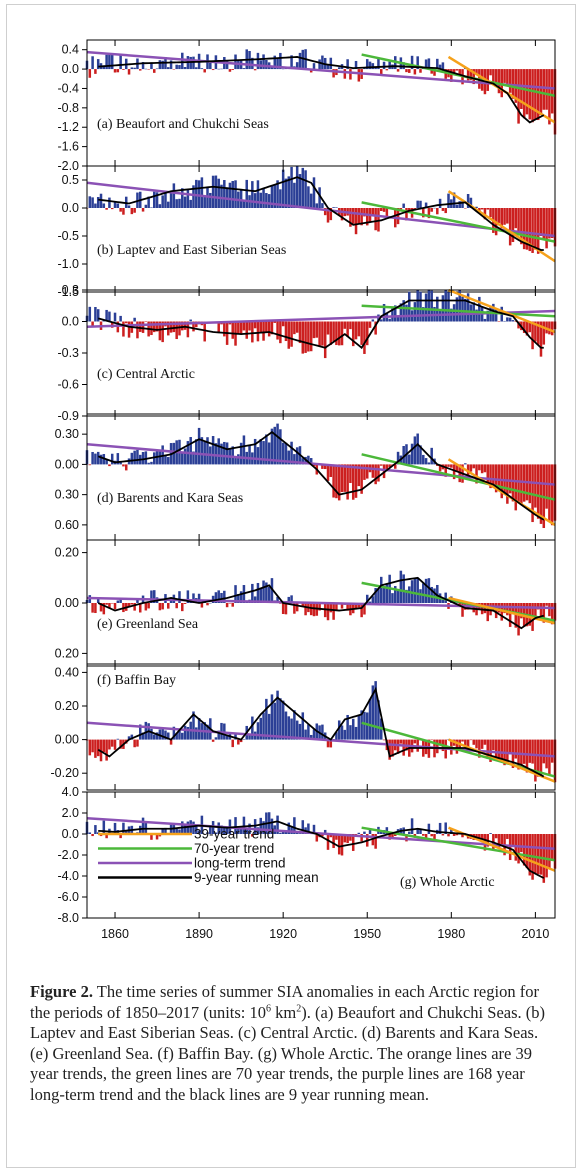 This screenshot has height=1176, width=584. Describe the element at coordinates (482, 744) in the screenshot. I see `bar-6-1991` at that location.